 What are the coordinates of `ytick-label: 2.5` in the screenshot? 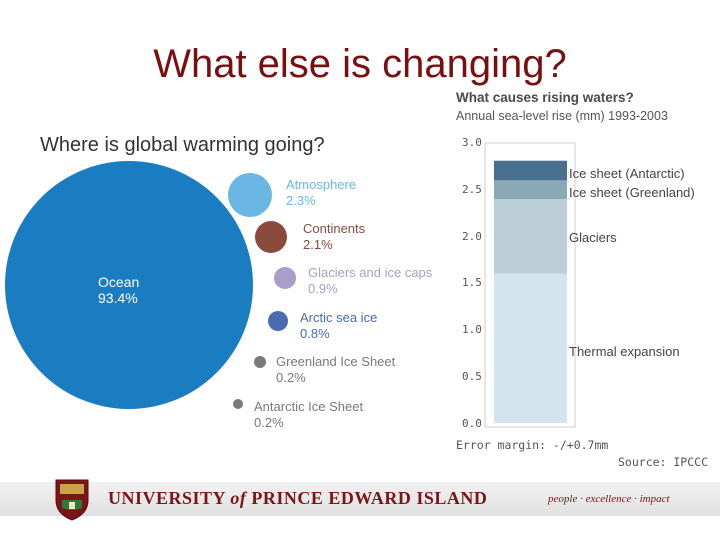 It's located at (472, 189).